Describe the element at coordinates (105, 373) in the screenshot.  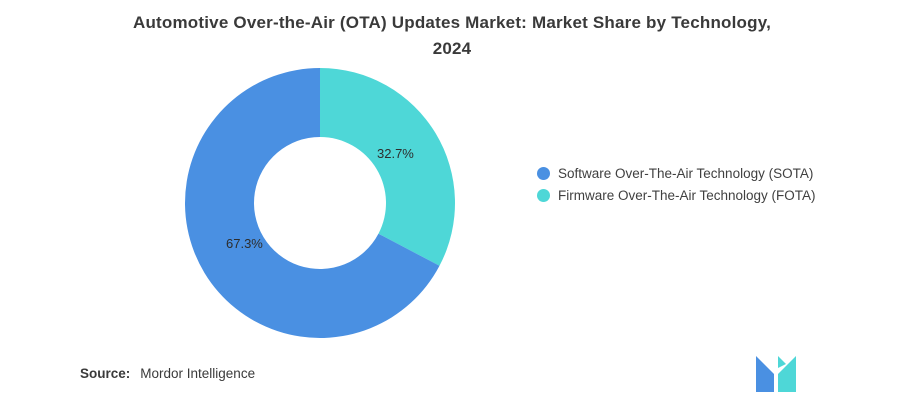
I see `source-label: Source:` at that location.